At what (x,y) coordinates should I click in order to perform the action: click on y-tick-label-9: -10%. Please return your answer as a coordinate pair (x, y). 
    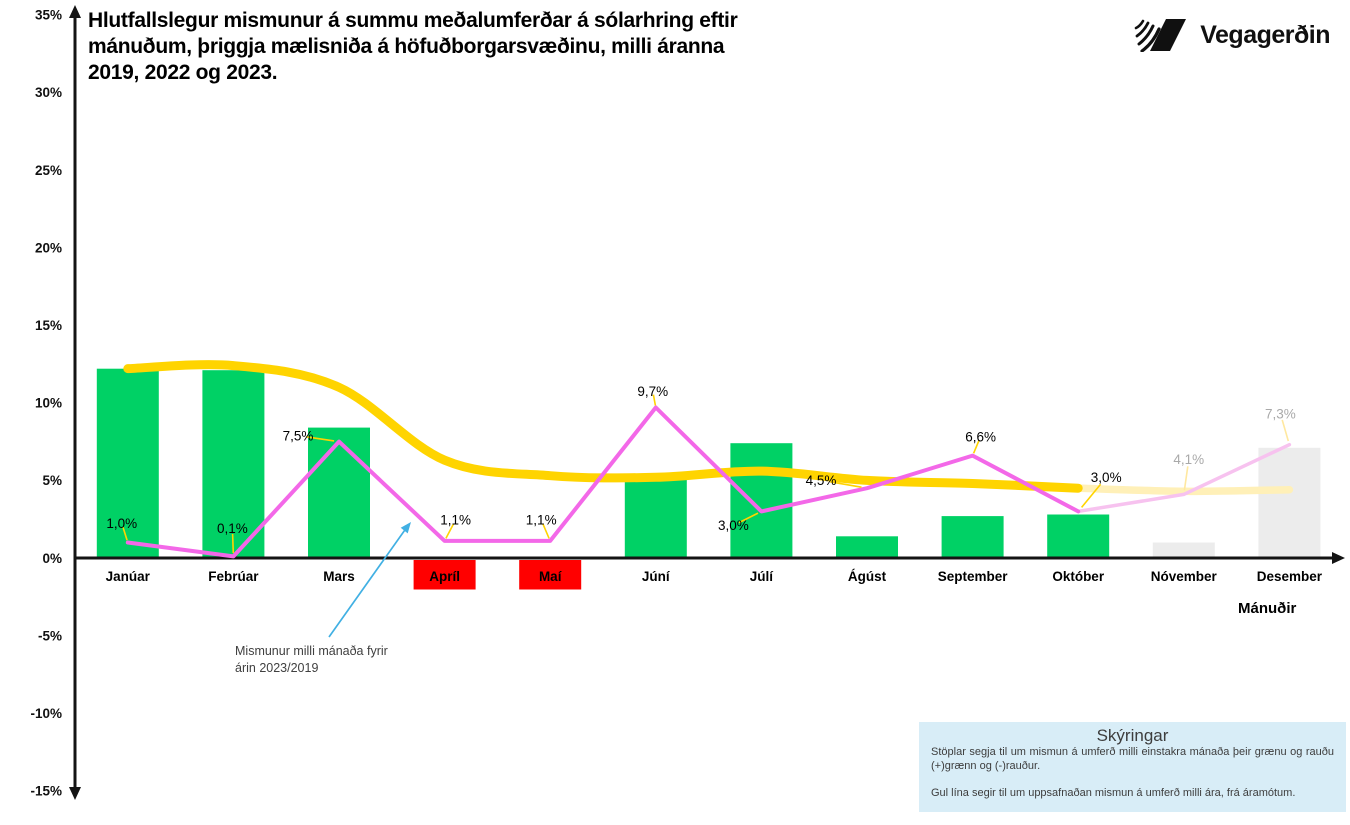
    Looking at the image, I should click on (46, 713).